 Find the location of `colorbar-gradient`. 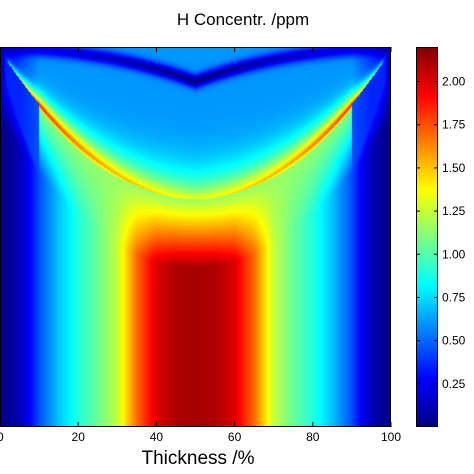

colorbar-gradient is located at coordinates (427, 237).